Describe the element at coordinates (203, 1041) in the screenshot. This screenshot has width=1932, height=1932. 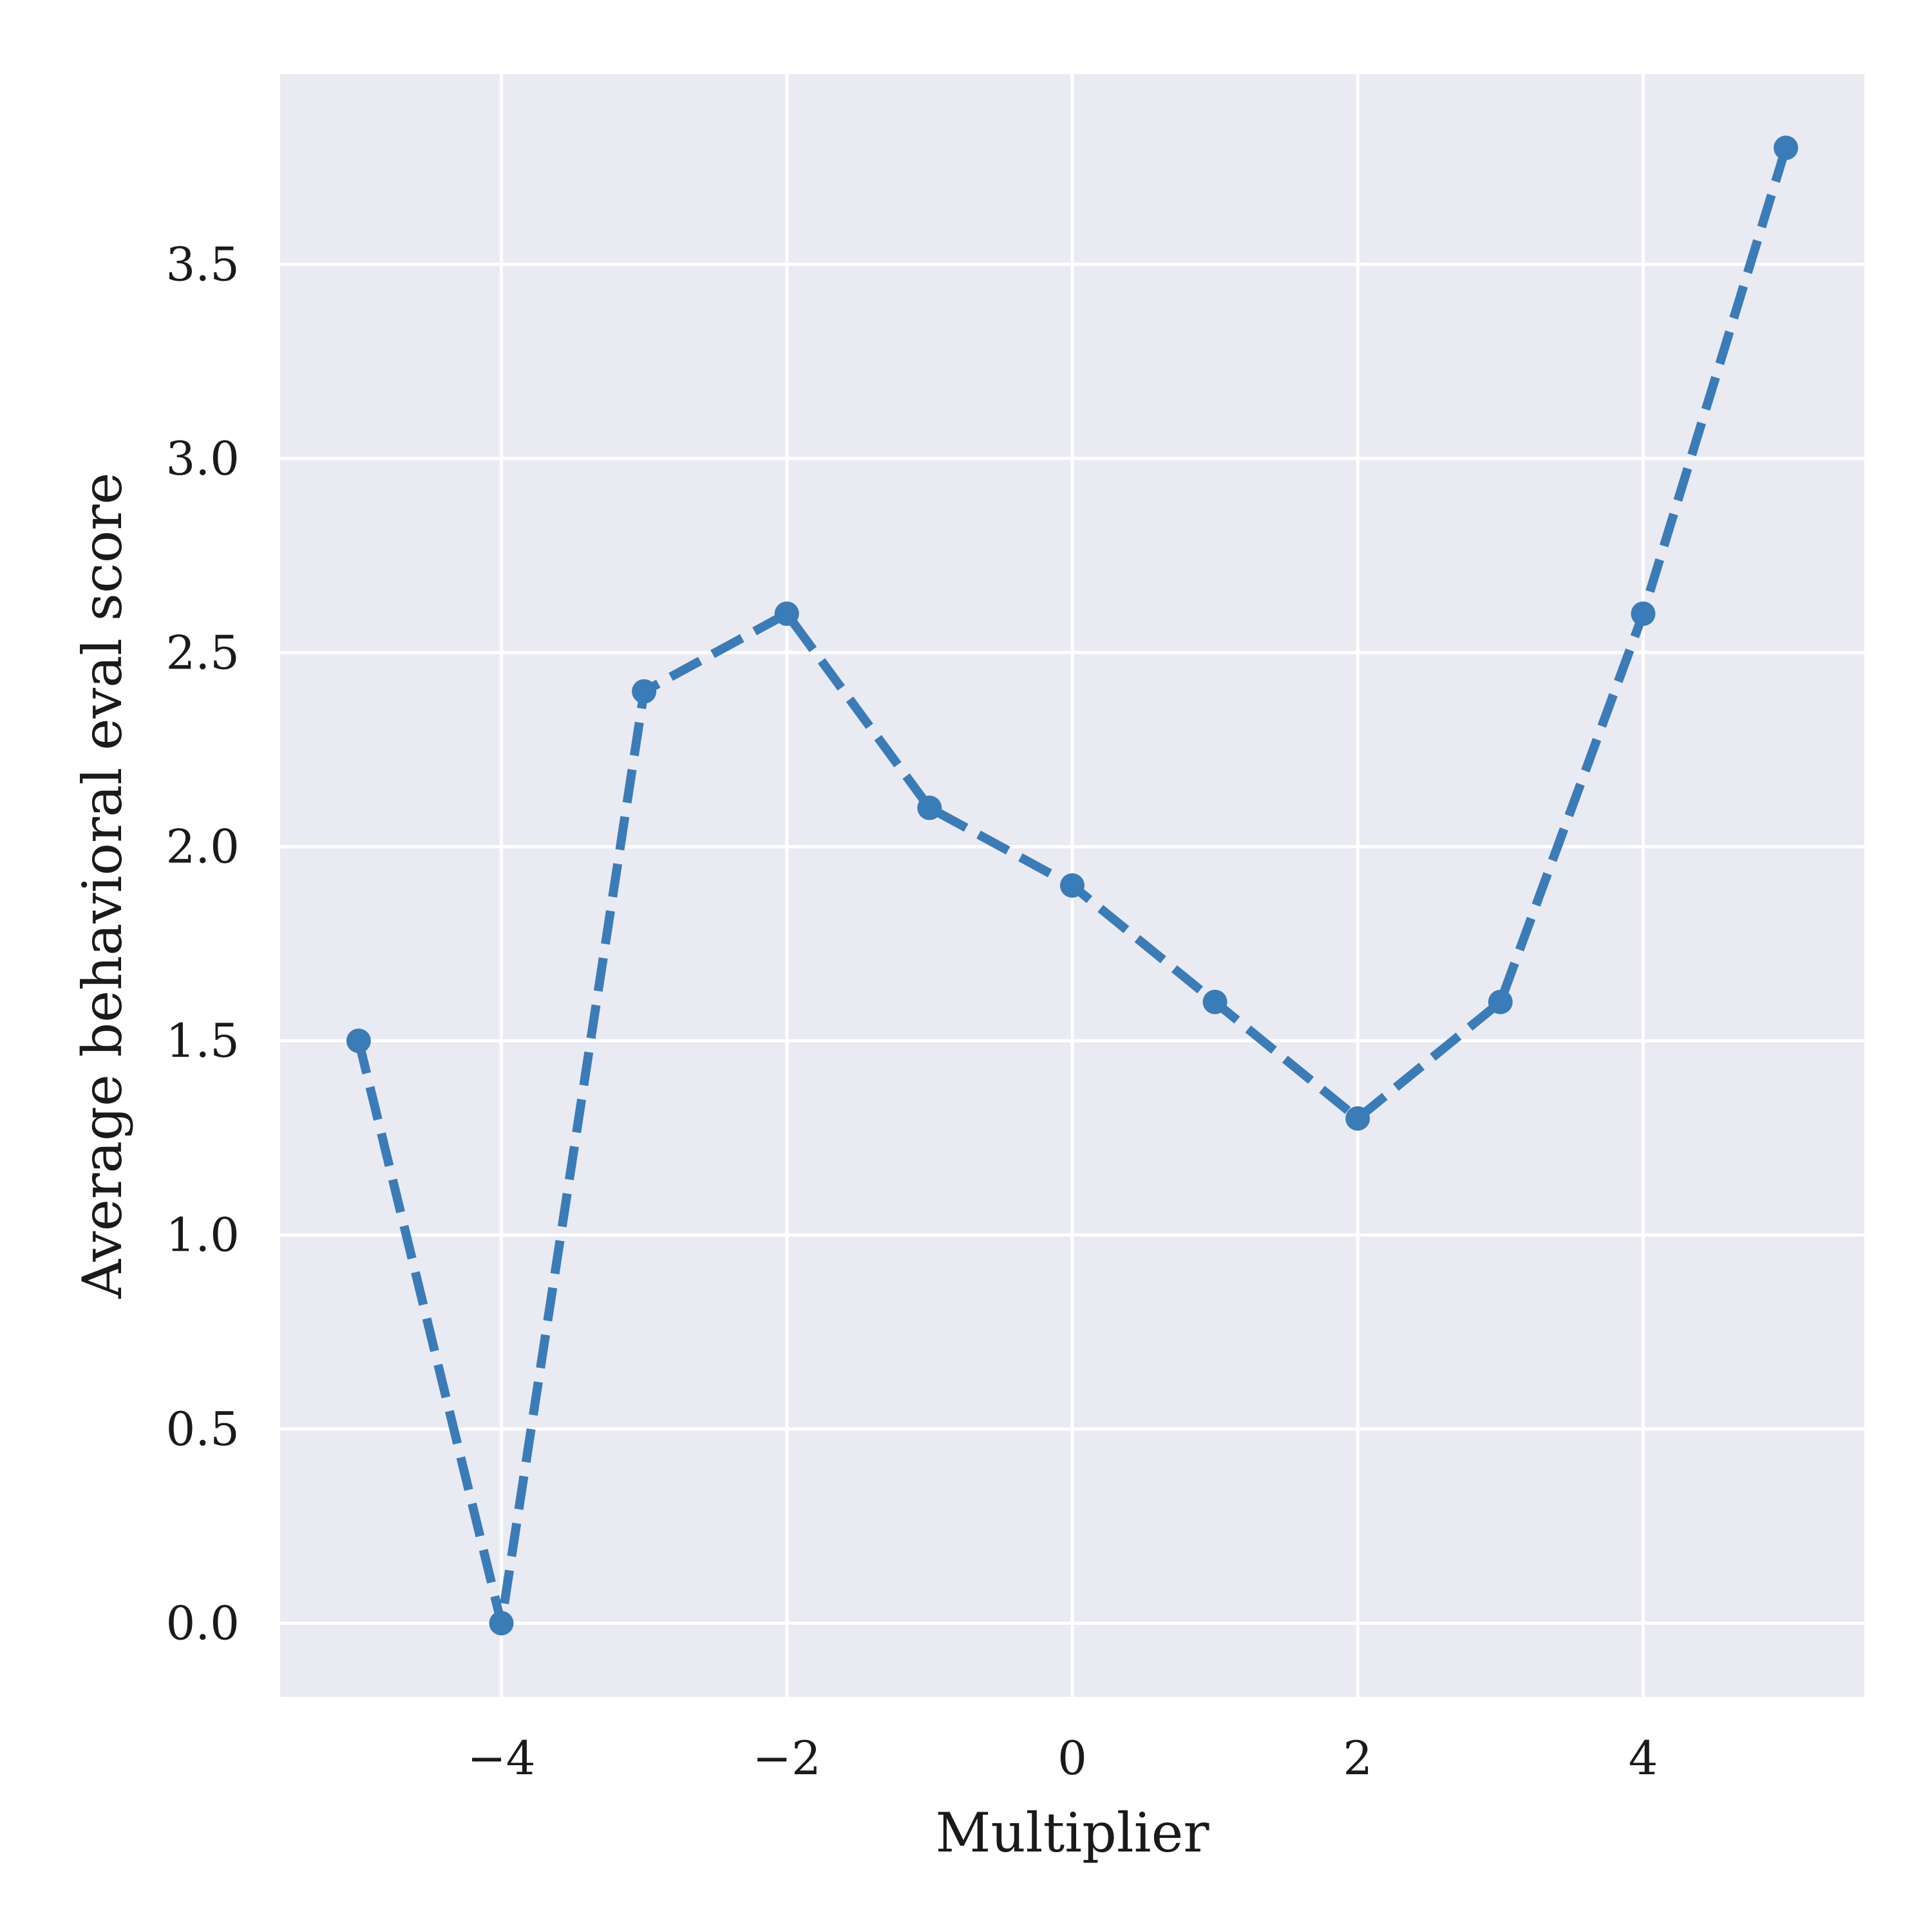
I see `y-tick-label: 1.5` at that location.